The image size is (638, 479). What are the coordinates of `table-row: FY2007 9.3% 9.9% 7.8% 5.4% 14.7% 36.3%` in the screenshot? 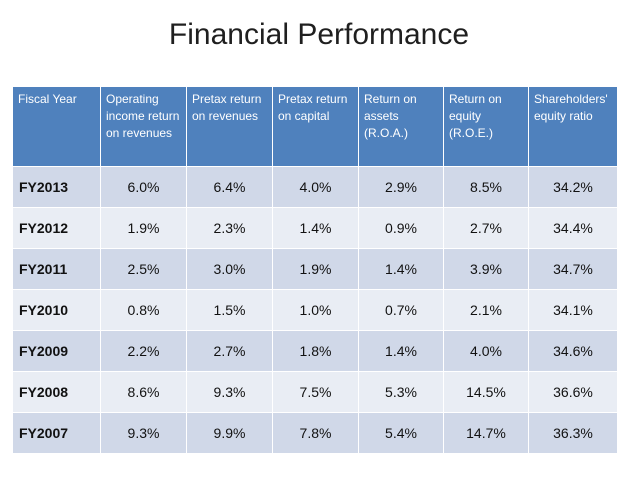 It's located at (315, 433).